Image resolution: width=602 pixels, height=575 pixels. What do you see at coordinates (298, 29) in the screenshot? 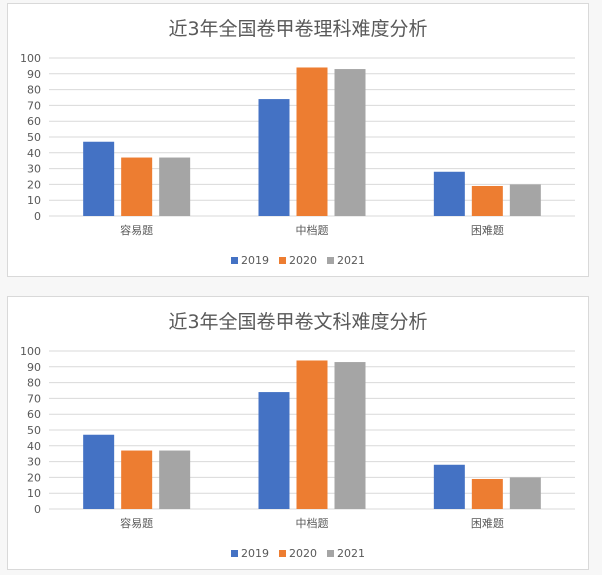
I see `chart-title: 近3年全国卷甲卷理科难度分析` at bounding box center [298, 29].